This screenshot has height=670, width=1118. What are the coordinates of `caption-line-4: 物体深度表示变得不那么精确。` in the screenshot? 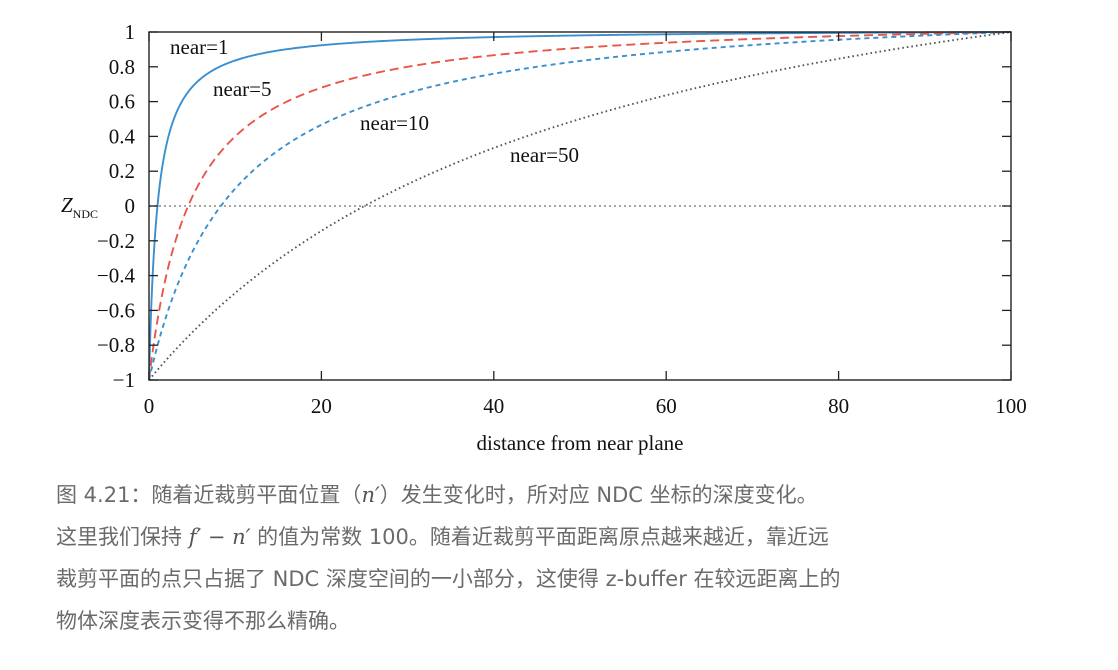 It's located at (203, 621).